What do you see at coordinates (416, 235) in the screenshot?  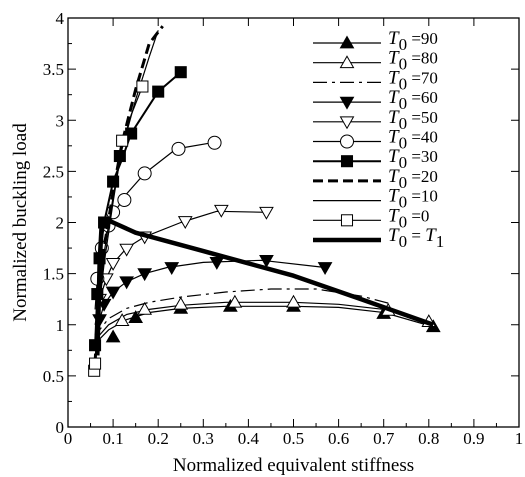 I see `legend-label-part: =` at bounding box center [416, 235].